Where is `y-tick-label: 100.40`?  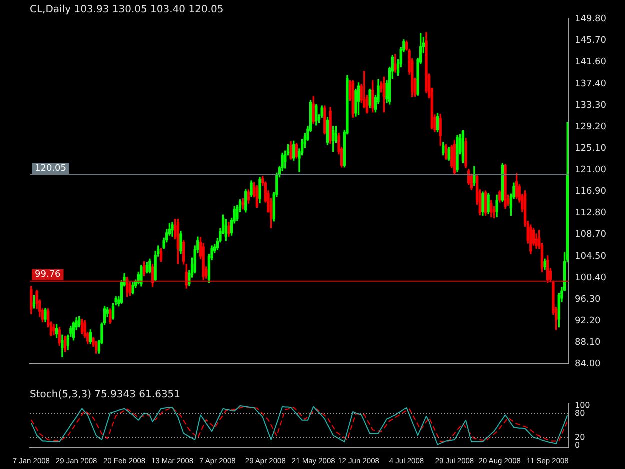
y-tick-label: 100.40 is located at coordinates (591, 278).